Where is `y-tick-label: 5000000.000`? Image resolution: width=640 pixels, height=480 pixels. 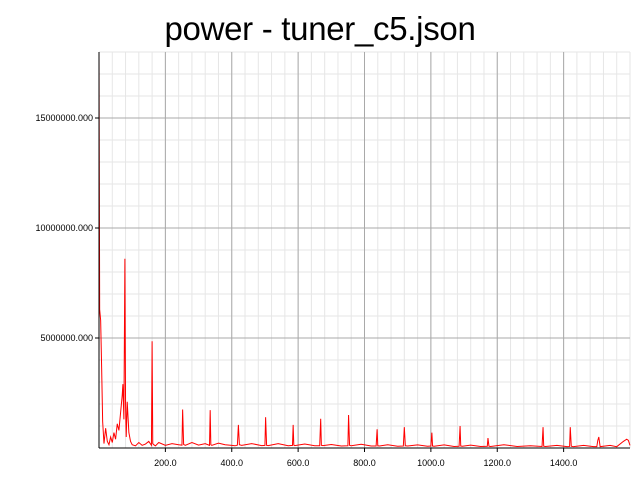 y-tick-label: 5000000.000 is located at coordinates (66, 338).